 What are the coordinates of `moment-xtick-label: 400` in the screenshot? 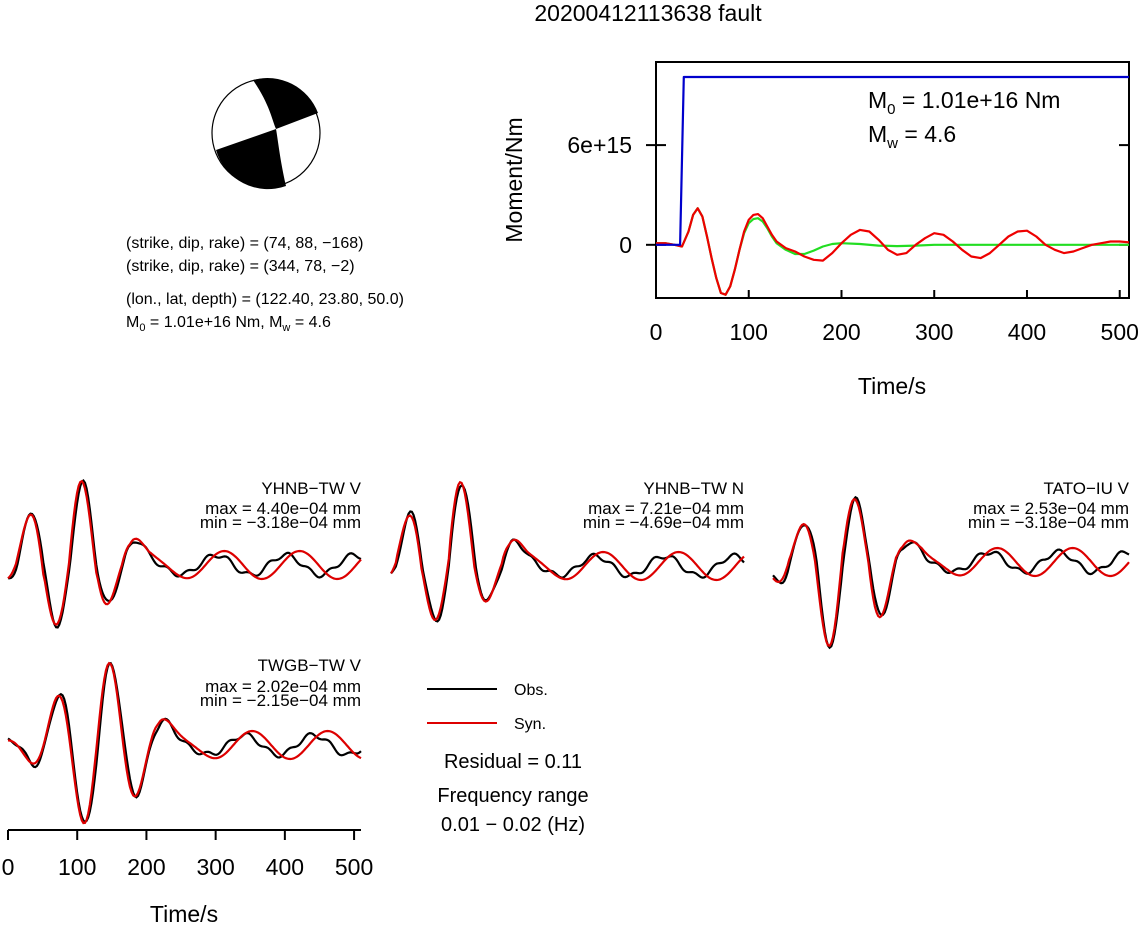 It's located at (1027, 332).